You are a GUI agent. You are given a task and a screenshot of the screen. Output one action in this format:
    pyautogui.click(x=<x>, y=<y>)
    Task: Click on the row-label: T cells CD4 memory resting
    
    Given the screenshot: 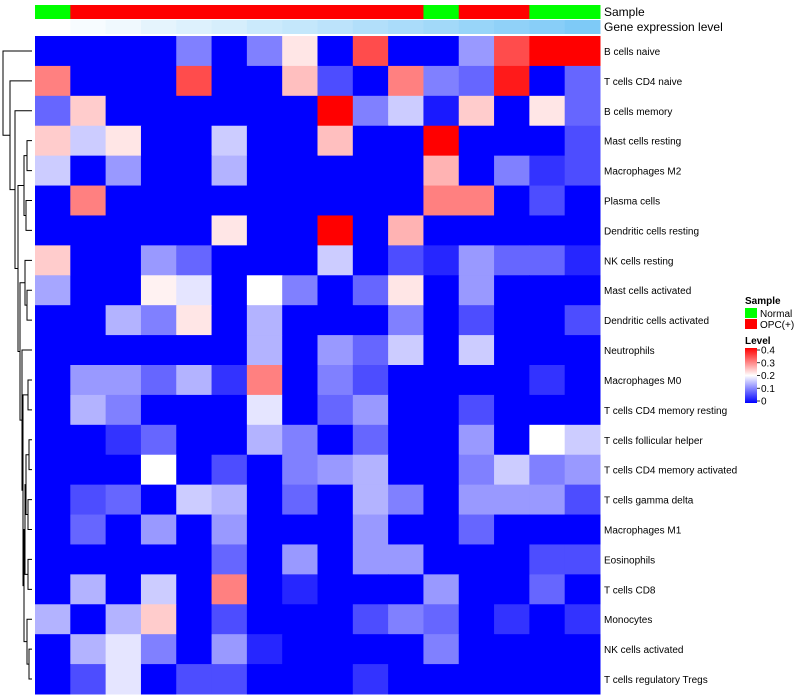 What is the action you would take?
    pyautogui.click(x=665, y=411)
    